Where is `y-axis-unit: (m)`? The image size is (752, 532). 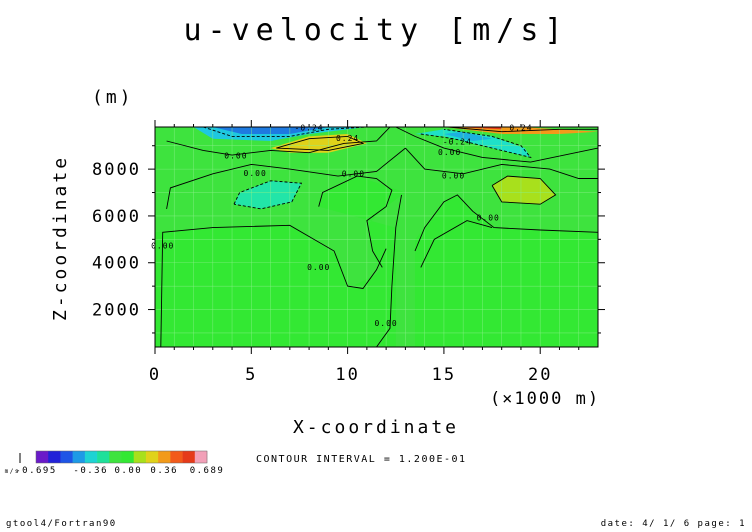
y-axis-unit: (m) is located at coordinates (113, 97).